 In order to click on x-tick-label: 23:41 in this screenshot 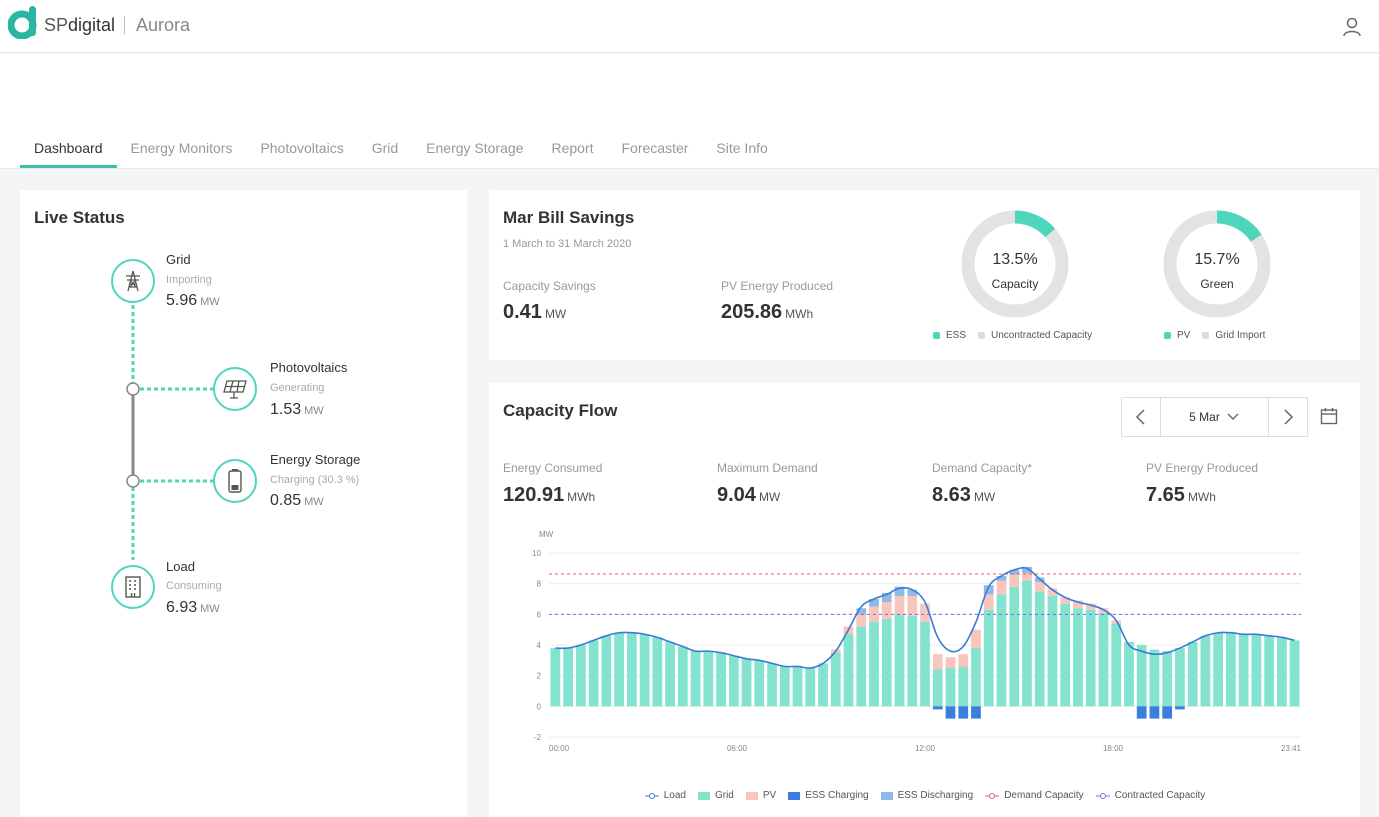, I will do `click(1291, 748)`.